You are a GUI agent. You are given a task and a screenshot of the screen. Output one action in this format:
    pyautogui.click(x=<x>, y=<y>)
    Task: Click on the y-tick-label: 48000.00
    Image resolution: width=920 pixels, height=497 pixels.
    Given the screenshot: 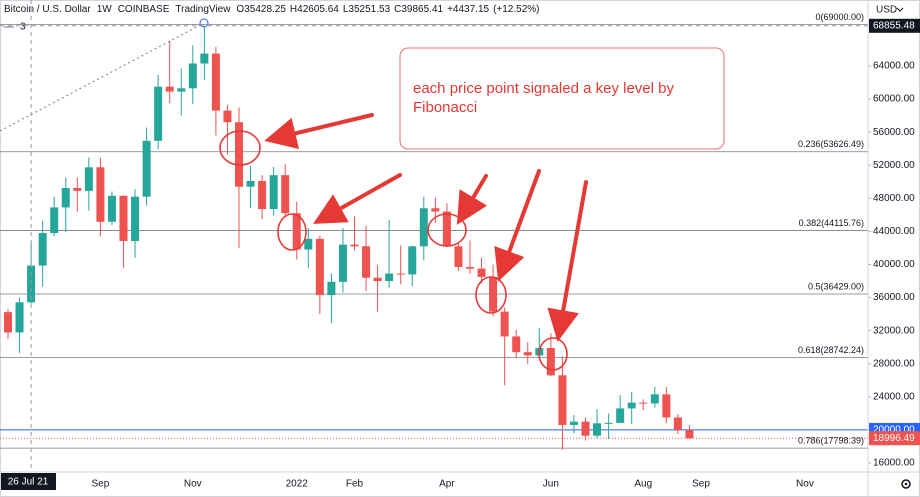 What is the action you would take?
    pyautogui.click(x=894, y=198)
    